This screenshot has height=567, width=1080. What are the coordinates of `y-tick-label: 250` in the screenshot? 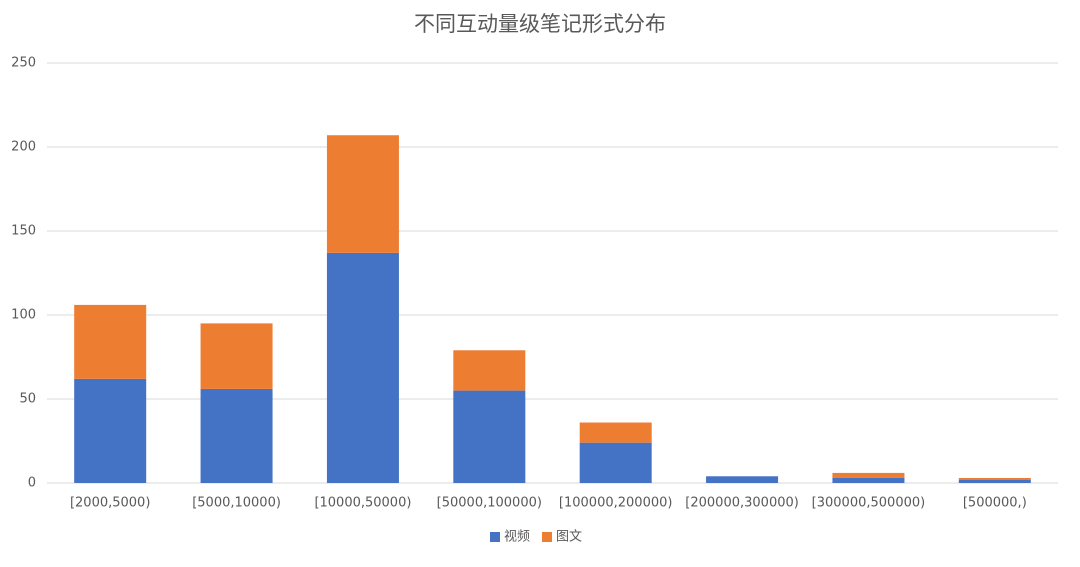 It's located at (23, 63).